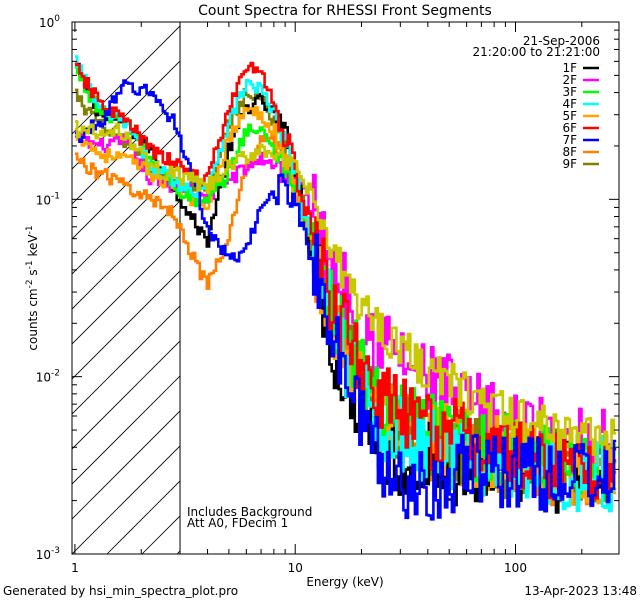 This screenshot has height=600, width=640. I want to click on footer-generator: Generated by hsi_min_spectra_plot.pro, so click(120, 591).